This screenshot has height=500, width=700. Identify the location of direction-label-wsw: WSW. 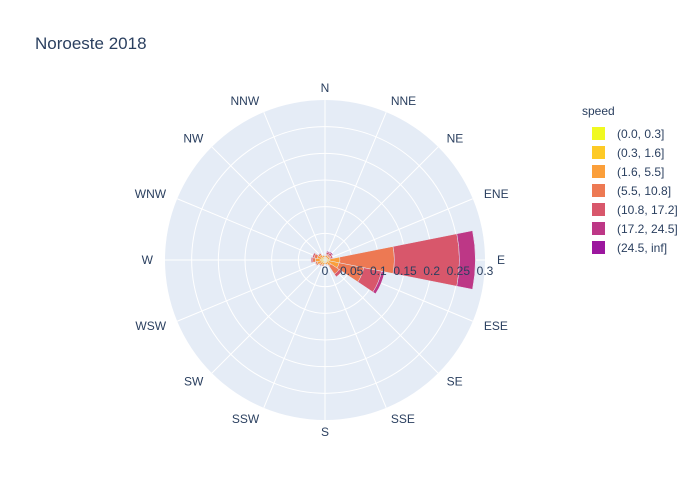
(150, 326).